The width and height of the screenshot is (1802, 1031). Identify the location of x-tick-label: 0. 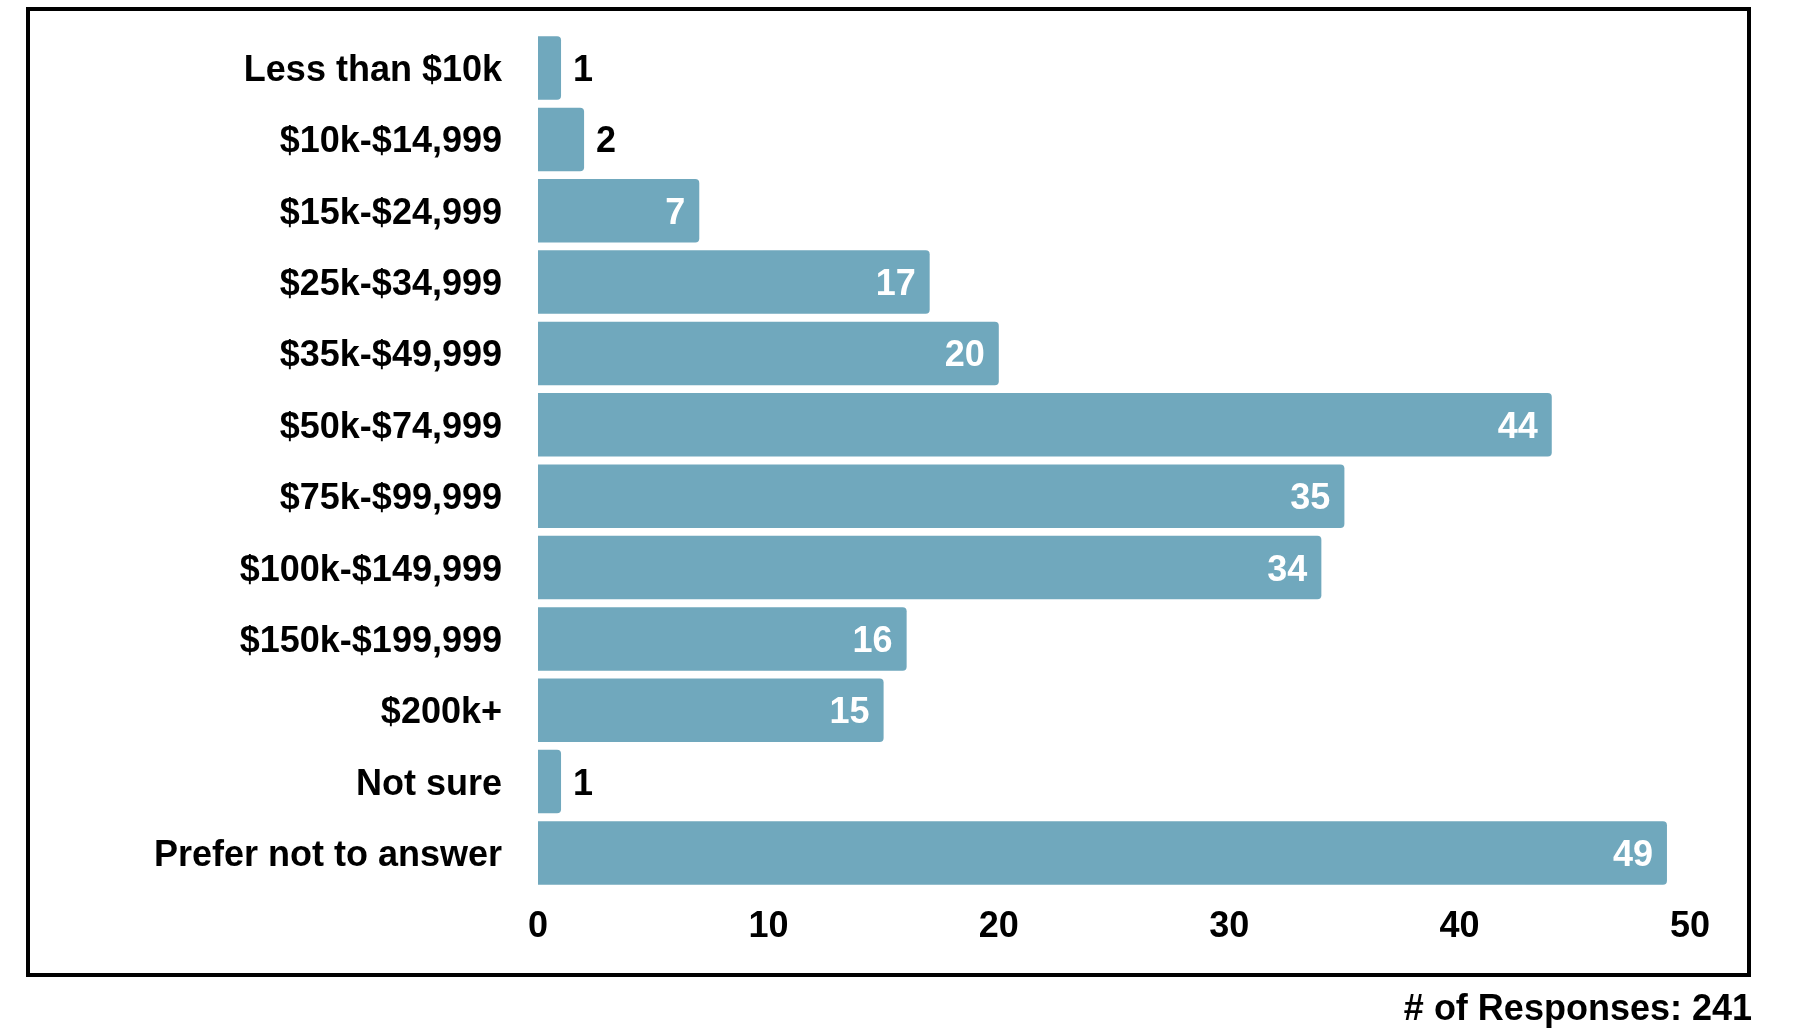
(538, 924).